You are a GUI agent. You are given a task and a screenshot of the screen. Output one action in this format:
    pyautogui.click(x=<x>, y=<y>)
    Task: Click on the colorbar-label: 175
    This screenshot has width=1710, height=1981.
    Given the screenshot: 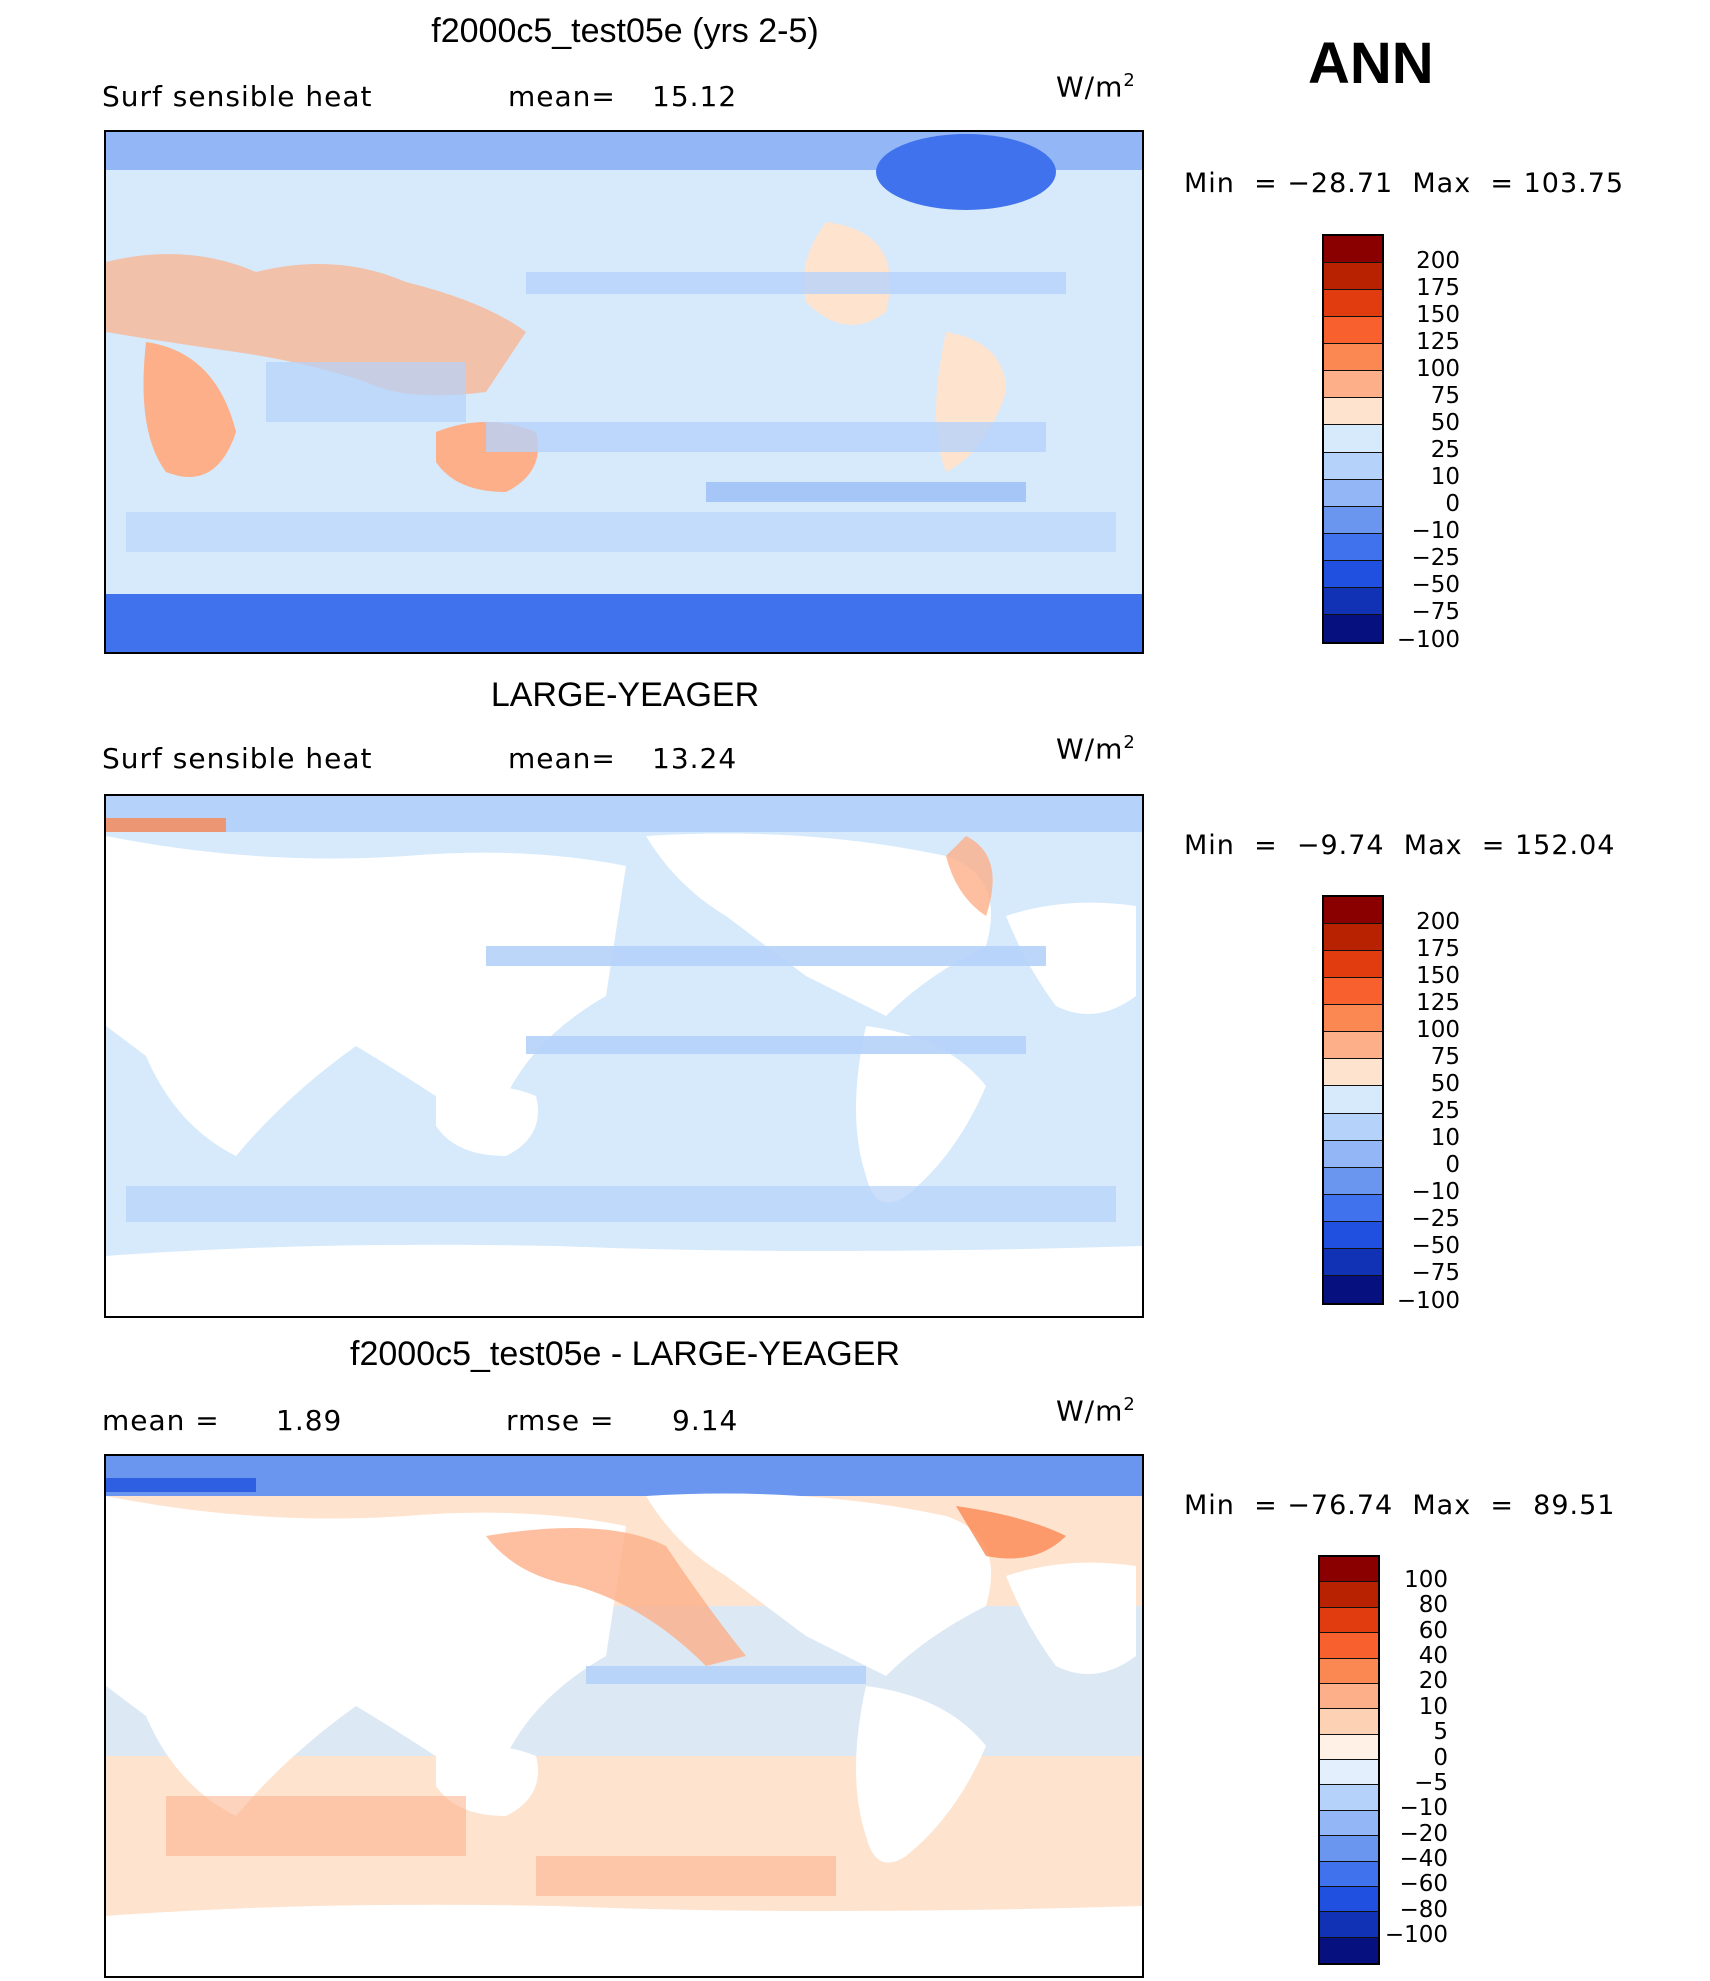 What is the action you would take?
    pyautogui.click(x=1438, y=948)
    